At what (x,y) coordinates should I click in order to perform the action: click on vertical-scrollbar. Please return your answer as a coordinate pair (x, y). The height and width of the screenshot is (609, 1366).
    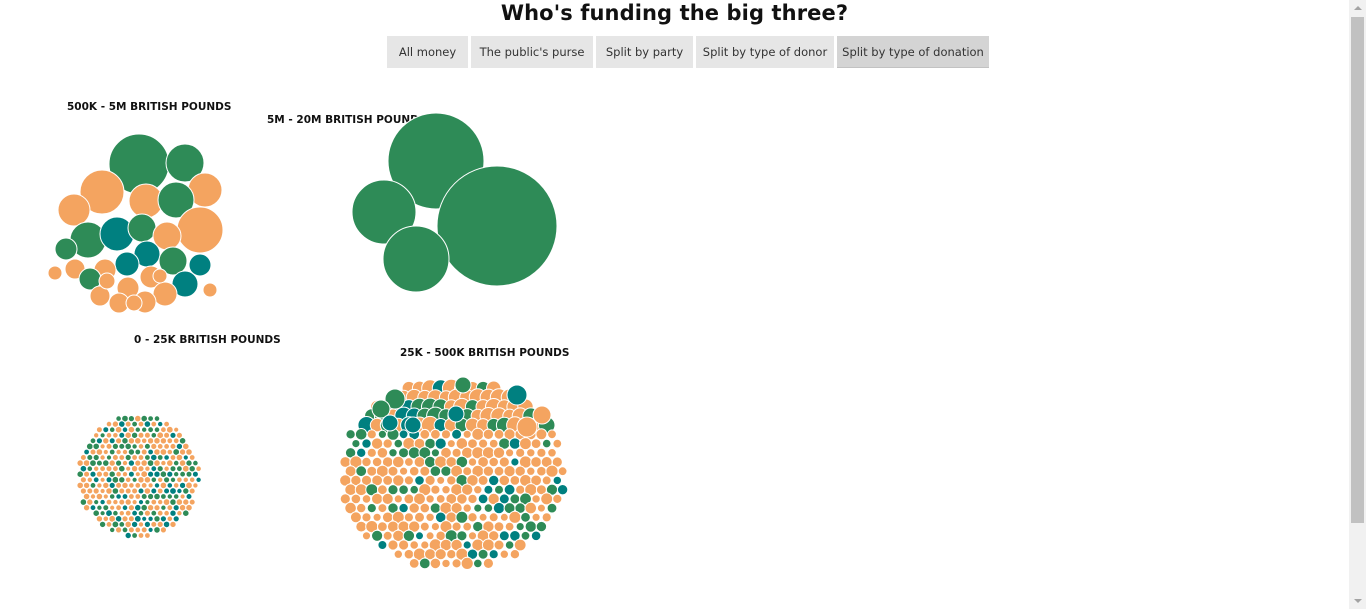
    Looking at the image, I should click on (1357, 304).